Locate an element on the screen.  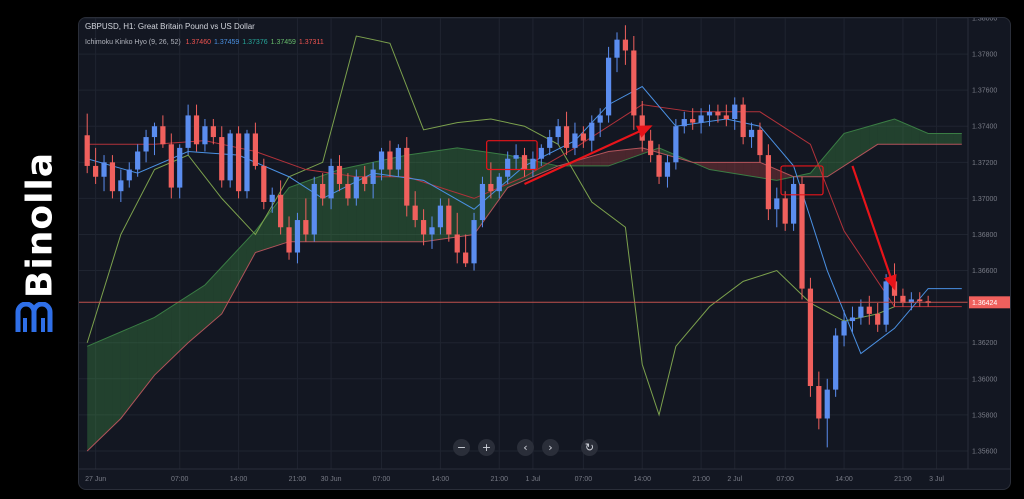
y-tick-label: 1.37800 is located at coordinates (984, 55).